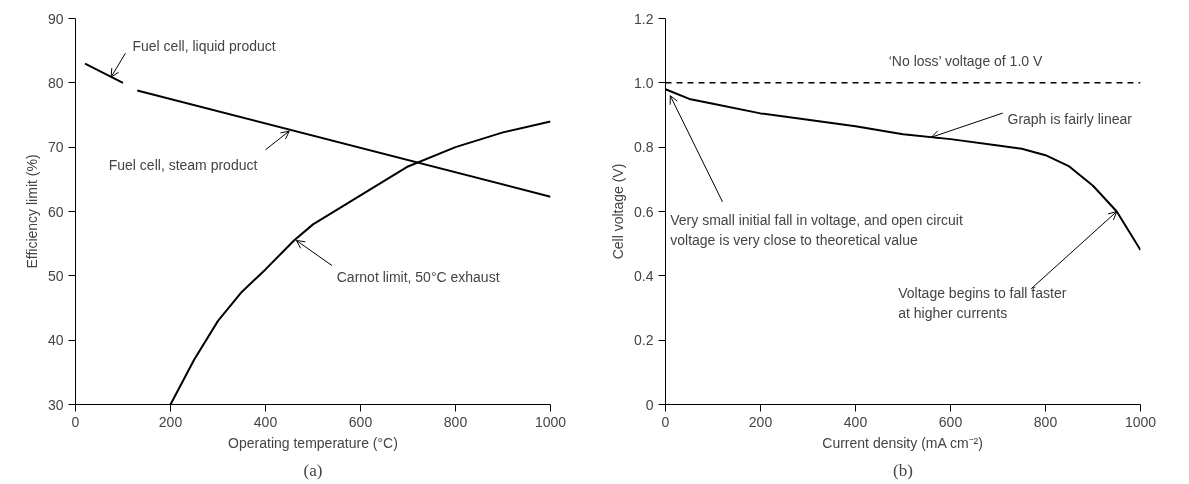  I want to click on y-tick-label: 60, so click(55, 211).